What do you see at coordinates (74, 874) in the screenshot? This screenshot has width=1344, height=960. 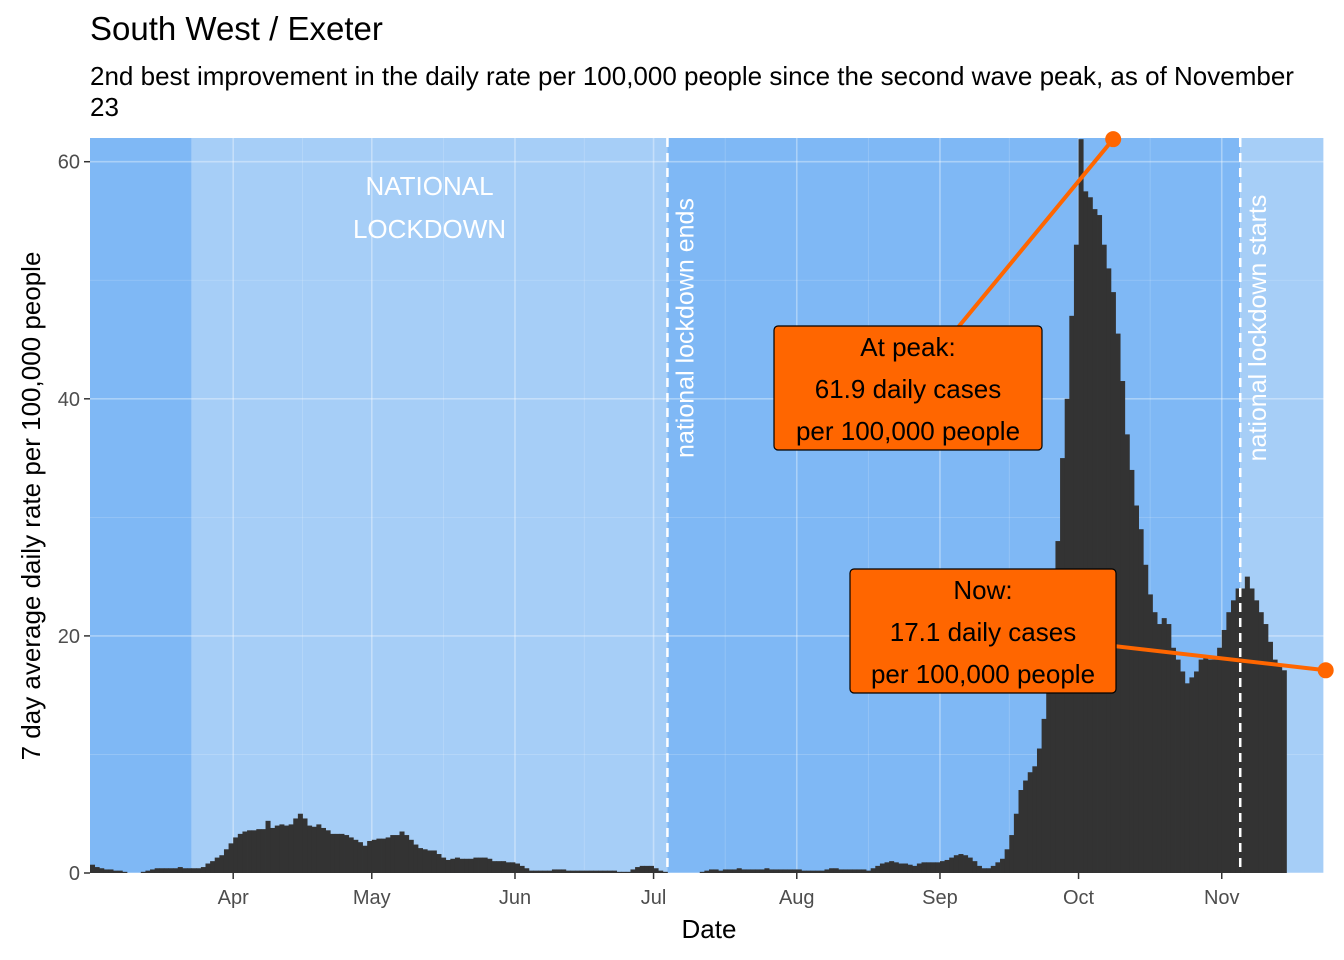 I see `y-tick-label: 0` at bounding box center [74, 874].